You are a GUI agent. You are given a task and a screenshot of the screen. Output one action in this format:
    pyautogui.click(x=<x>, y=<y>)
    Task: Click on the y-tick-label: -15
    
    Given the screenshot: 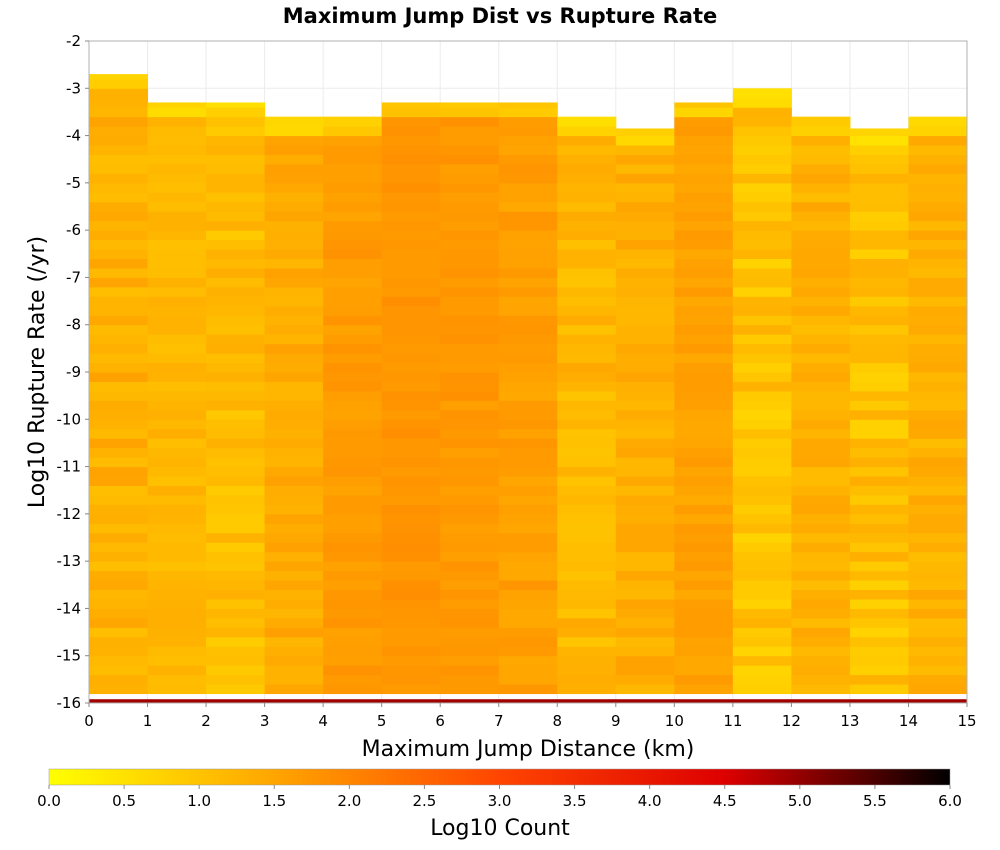 What is the action you would take?
    pyautogui.click(x=69, y=656)
    